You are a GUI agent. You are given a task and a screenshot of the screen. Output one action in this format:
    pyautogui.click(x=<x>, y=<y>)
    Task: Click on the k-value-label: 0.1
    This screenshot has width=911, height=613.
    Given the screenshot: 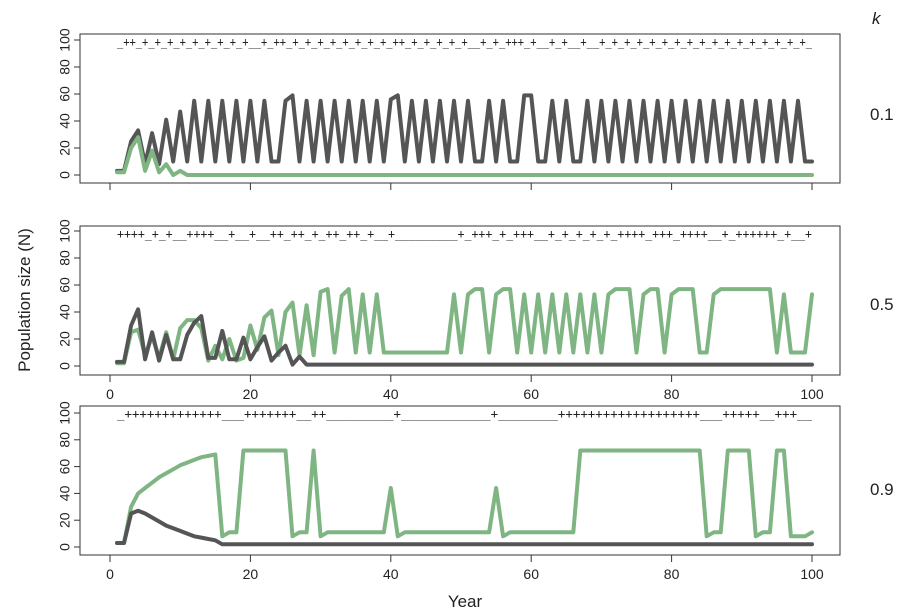 What is the action you would take?
    pyautogui.click(x=882, y=114)
    